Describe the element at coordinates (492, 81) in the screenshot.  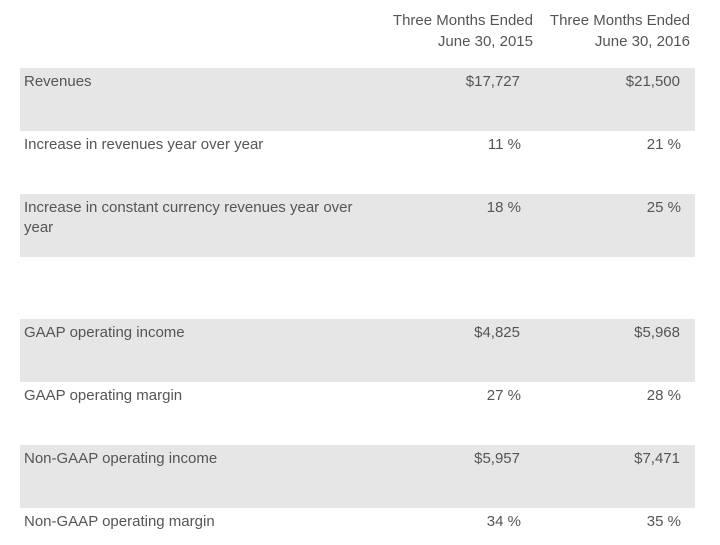
I see `value-2015: $17,727` at that location.